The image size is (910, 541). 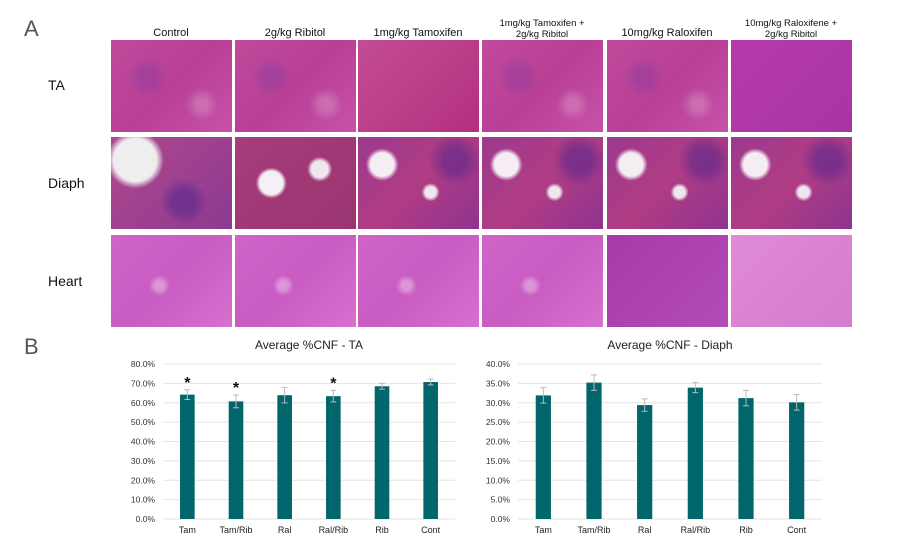 What do you see at coordinates (542, 29) in the screenshot?
I see `column-header: 1mg/kg Tamoxifen +2g/kg Ribitol` at bounding box center [542, 29].